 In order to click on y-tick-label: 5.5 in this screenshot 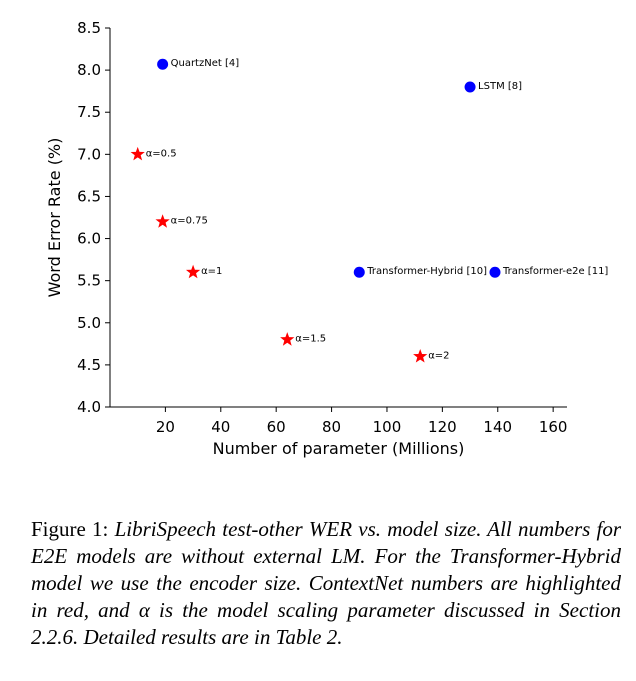, I will do `click(89, 281)`.